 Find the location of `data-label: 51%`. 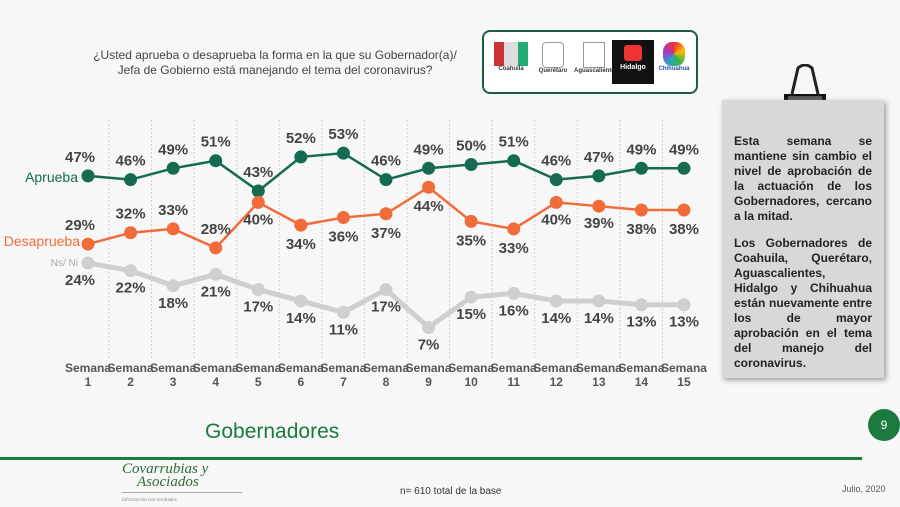

data-label: 51% is located at coordinates (216, 142).